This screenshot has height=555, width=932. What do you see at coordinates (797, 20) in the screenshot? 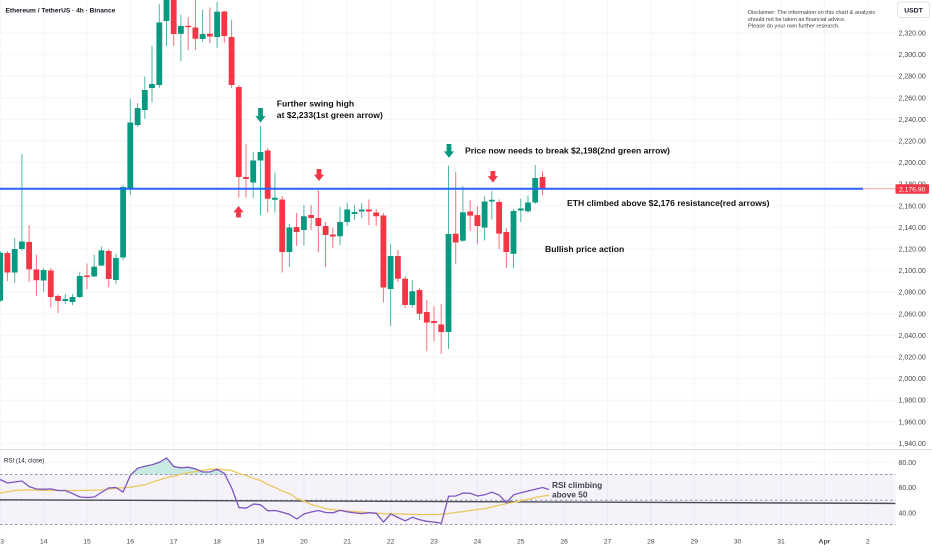
I see `svg-text:should not be taken as financi: should not be taken as financial advice.` at bounding box center [797, 20].